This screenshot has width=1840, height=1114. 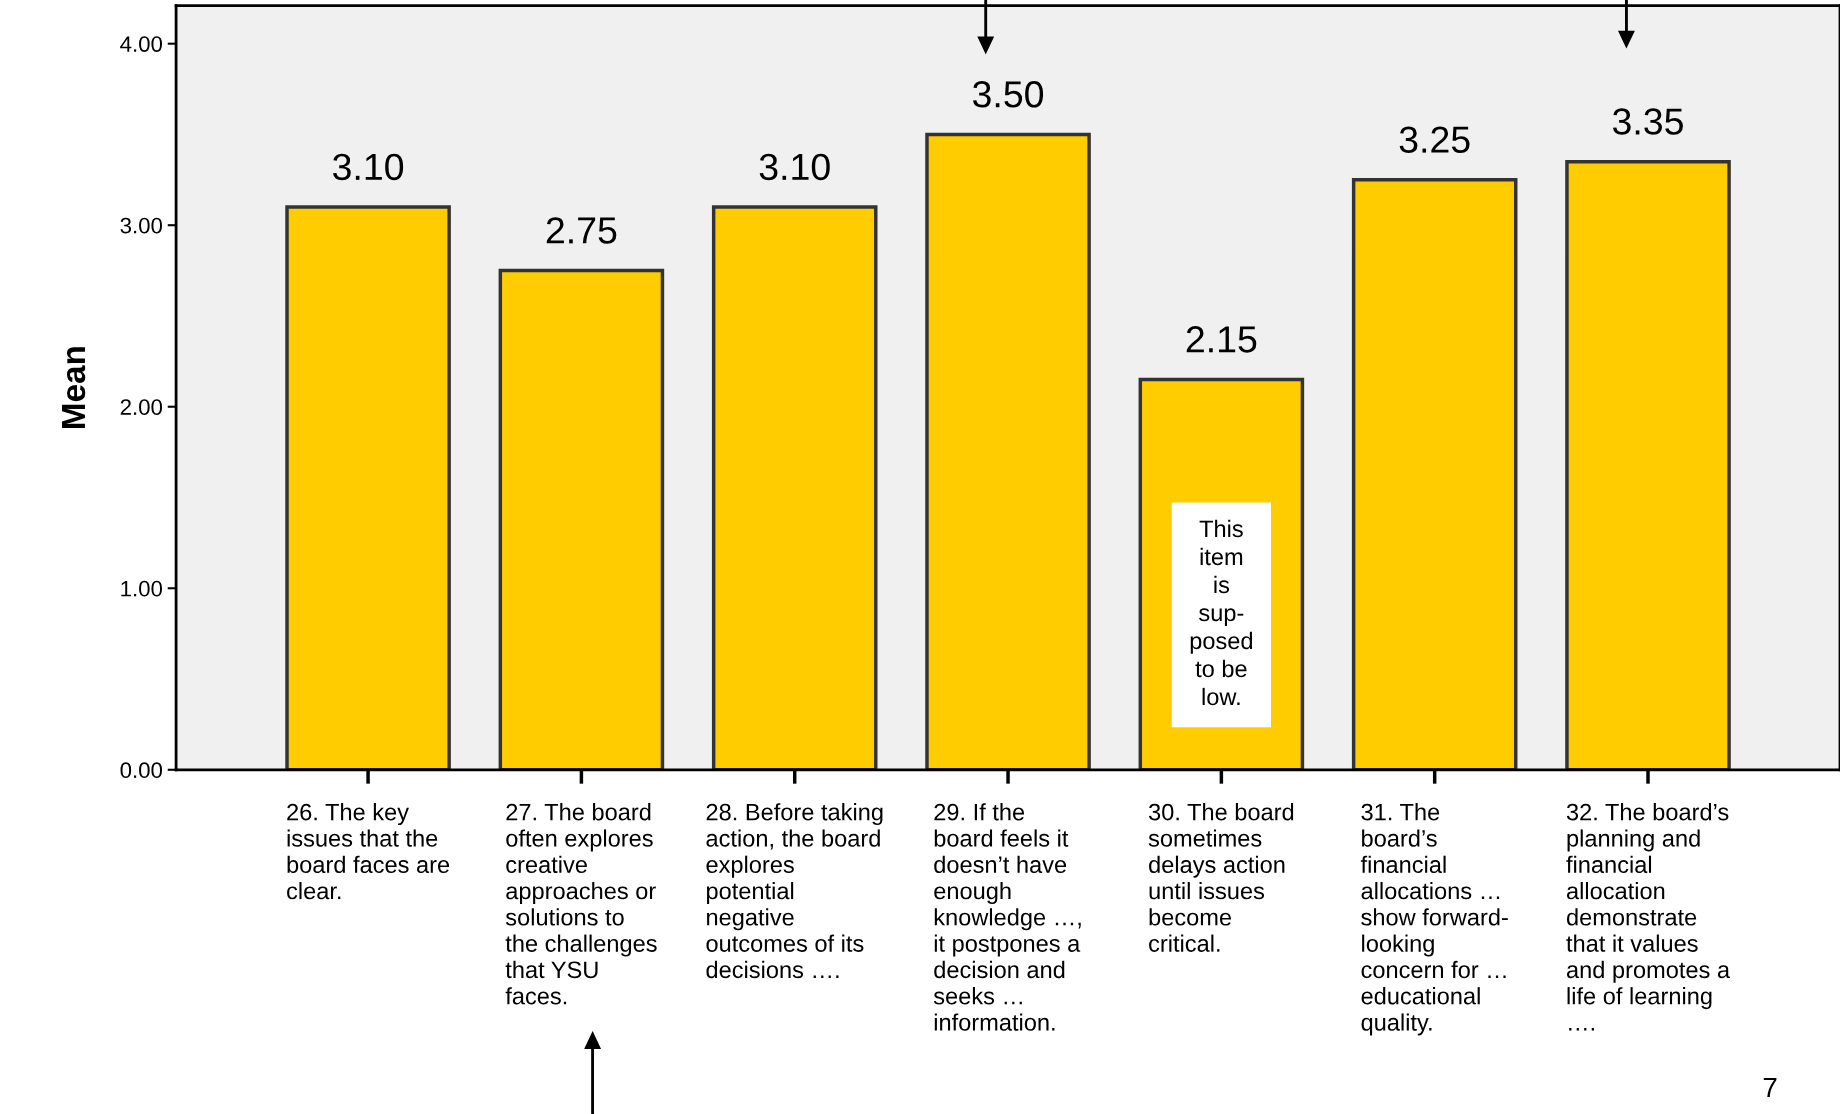 I want to click on category-label: 32. The board’s planning and financial allocation demonstrate that it values and promotes a life of learning …., so click(x=1648, y=917).